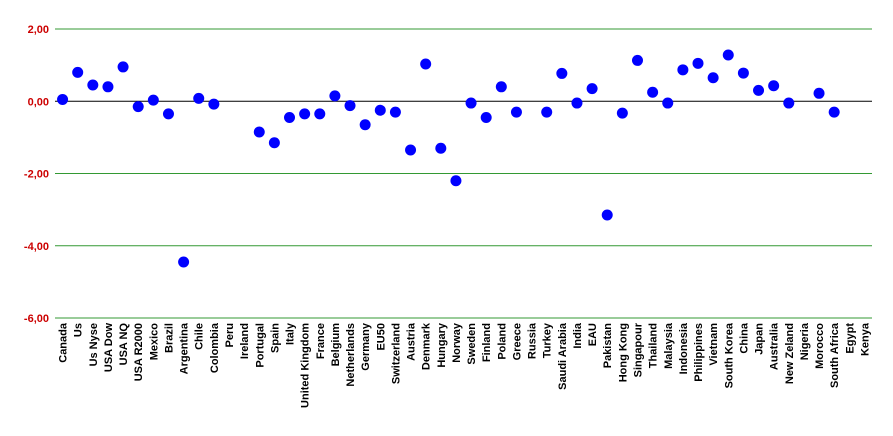  I want to click on x-tick-label: Italy, so click(291, 333).